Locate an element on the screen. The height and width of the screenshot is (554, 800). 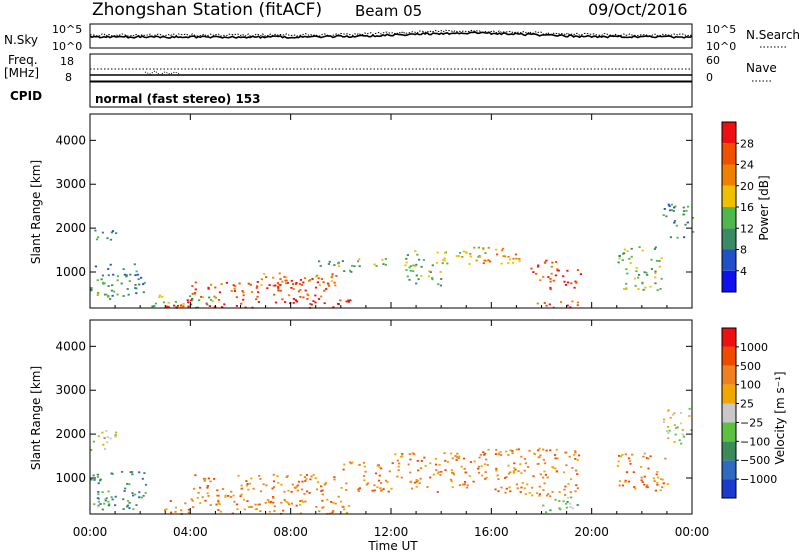
power-colorbar-label: Power [dB] is located at coordinates (764, 207).